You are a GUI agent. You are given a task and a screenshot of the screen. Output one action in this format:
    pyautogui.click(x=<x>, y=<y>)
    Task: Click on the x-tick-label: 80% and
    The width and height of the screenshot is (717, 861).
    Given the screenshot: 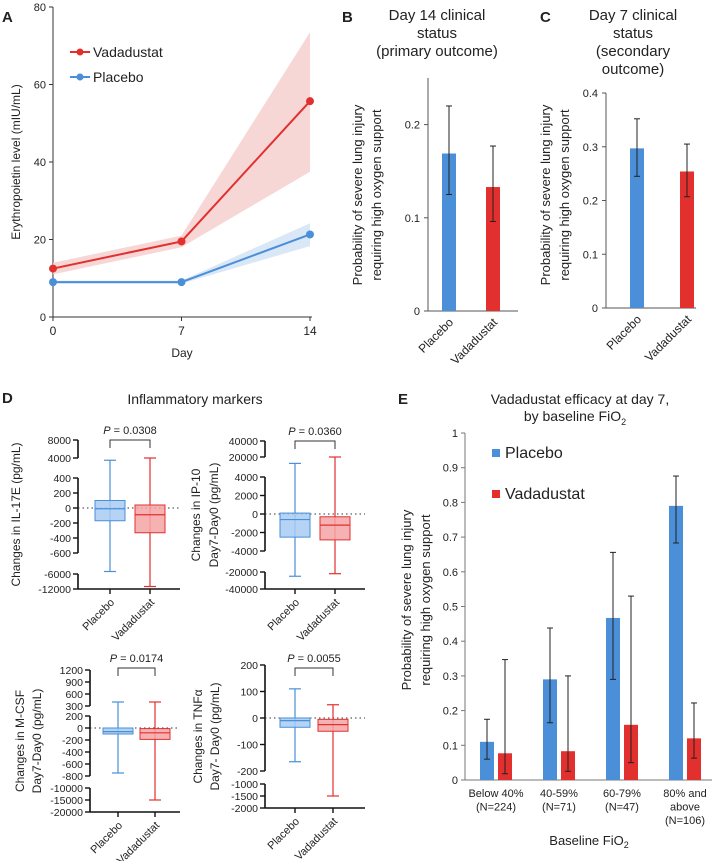 What is the action you would take?
    pyautogui.click(x=684, y=794)
    